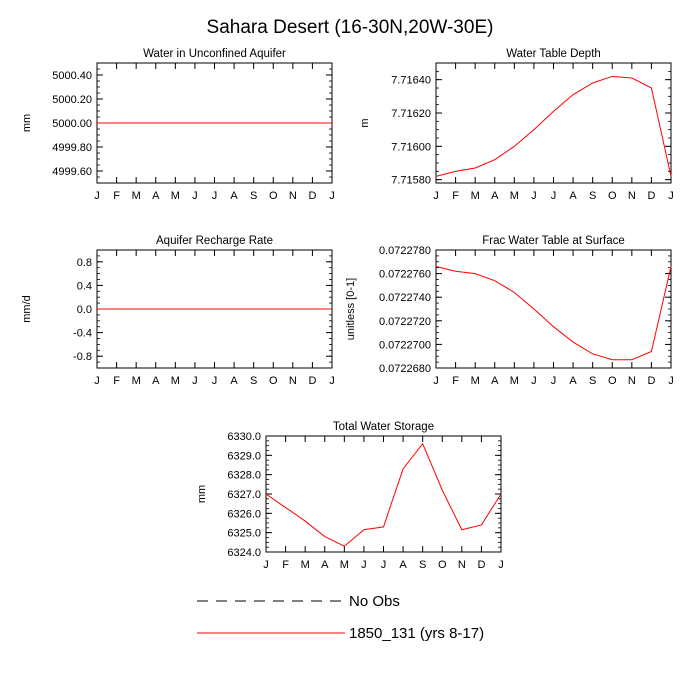  Describe the element at coordinates (72, 100) in the screenshot. I see `y-tick-label: 5000.20` at that location.